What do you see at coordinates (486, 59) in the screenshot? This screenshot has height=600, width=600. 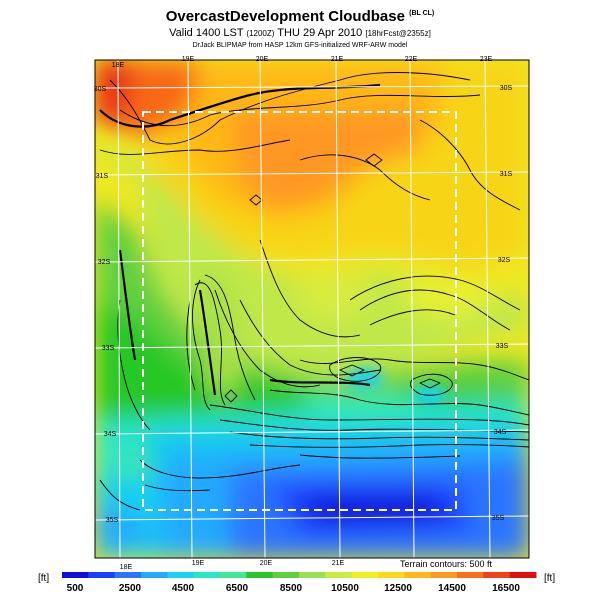 I see `lon-label-top: 23E` at bounding box center [486, 59].